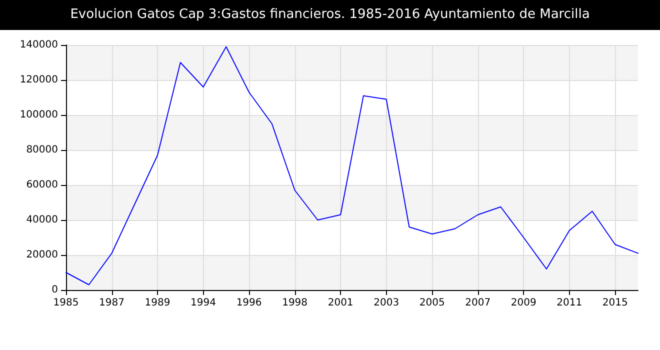 The image size is (660, 350). Describe the element at coordinates (203, 303) in the screenshot. I see `x-tick-label: 1994` at that location.